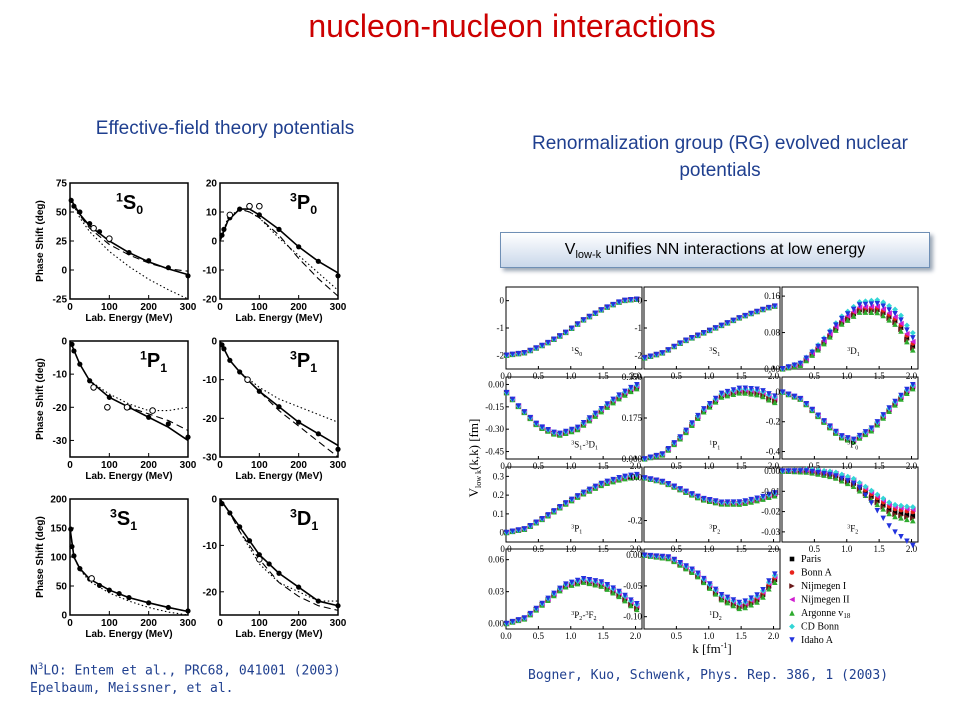 Image resolution: width=960 pixels, height=720 pixels. I want to click on x-tick-label: 200, so click(298, 307).